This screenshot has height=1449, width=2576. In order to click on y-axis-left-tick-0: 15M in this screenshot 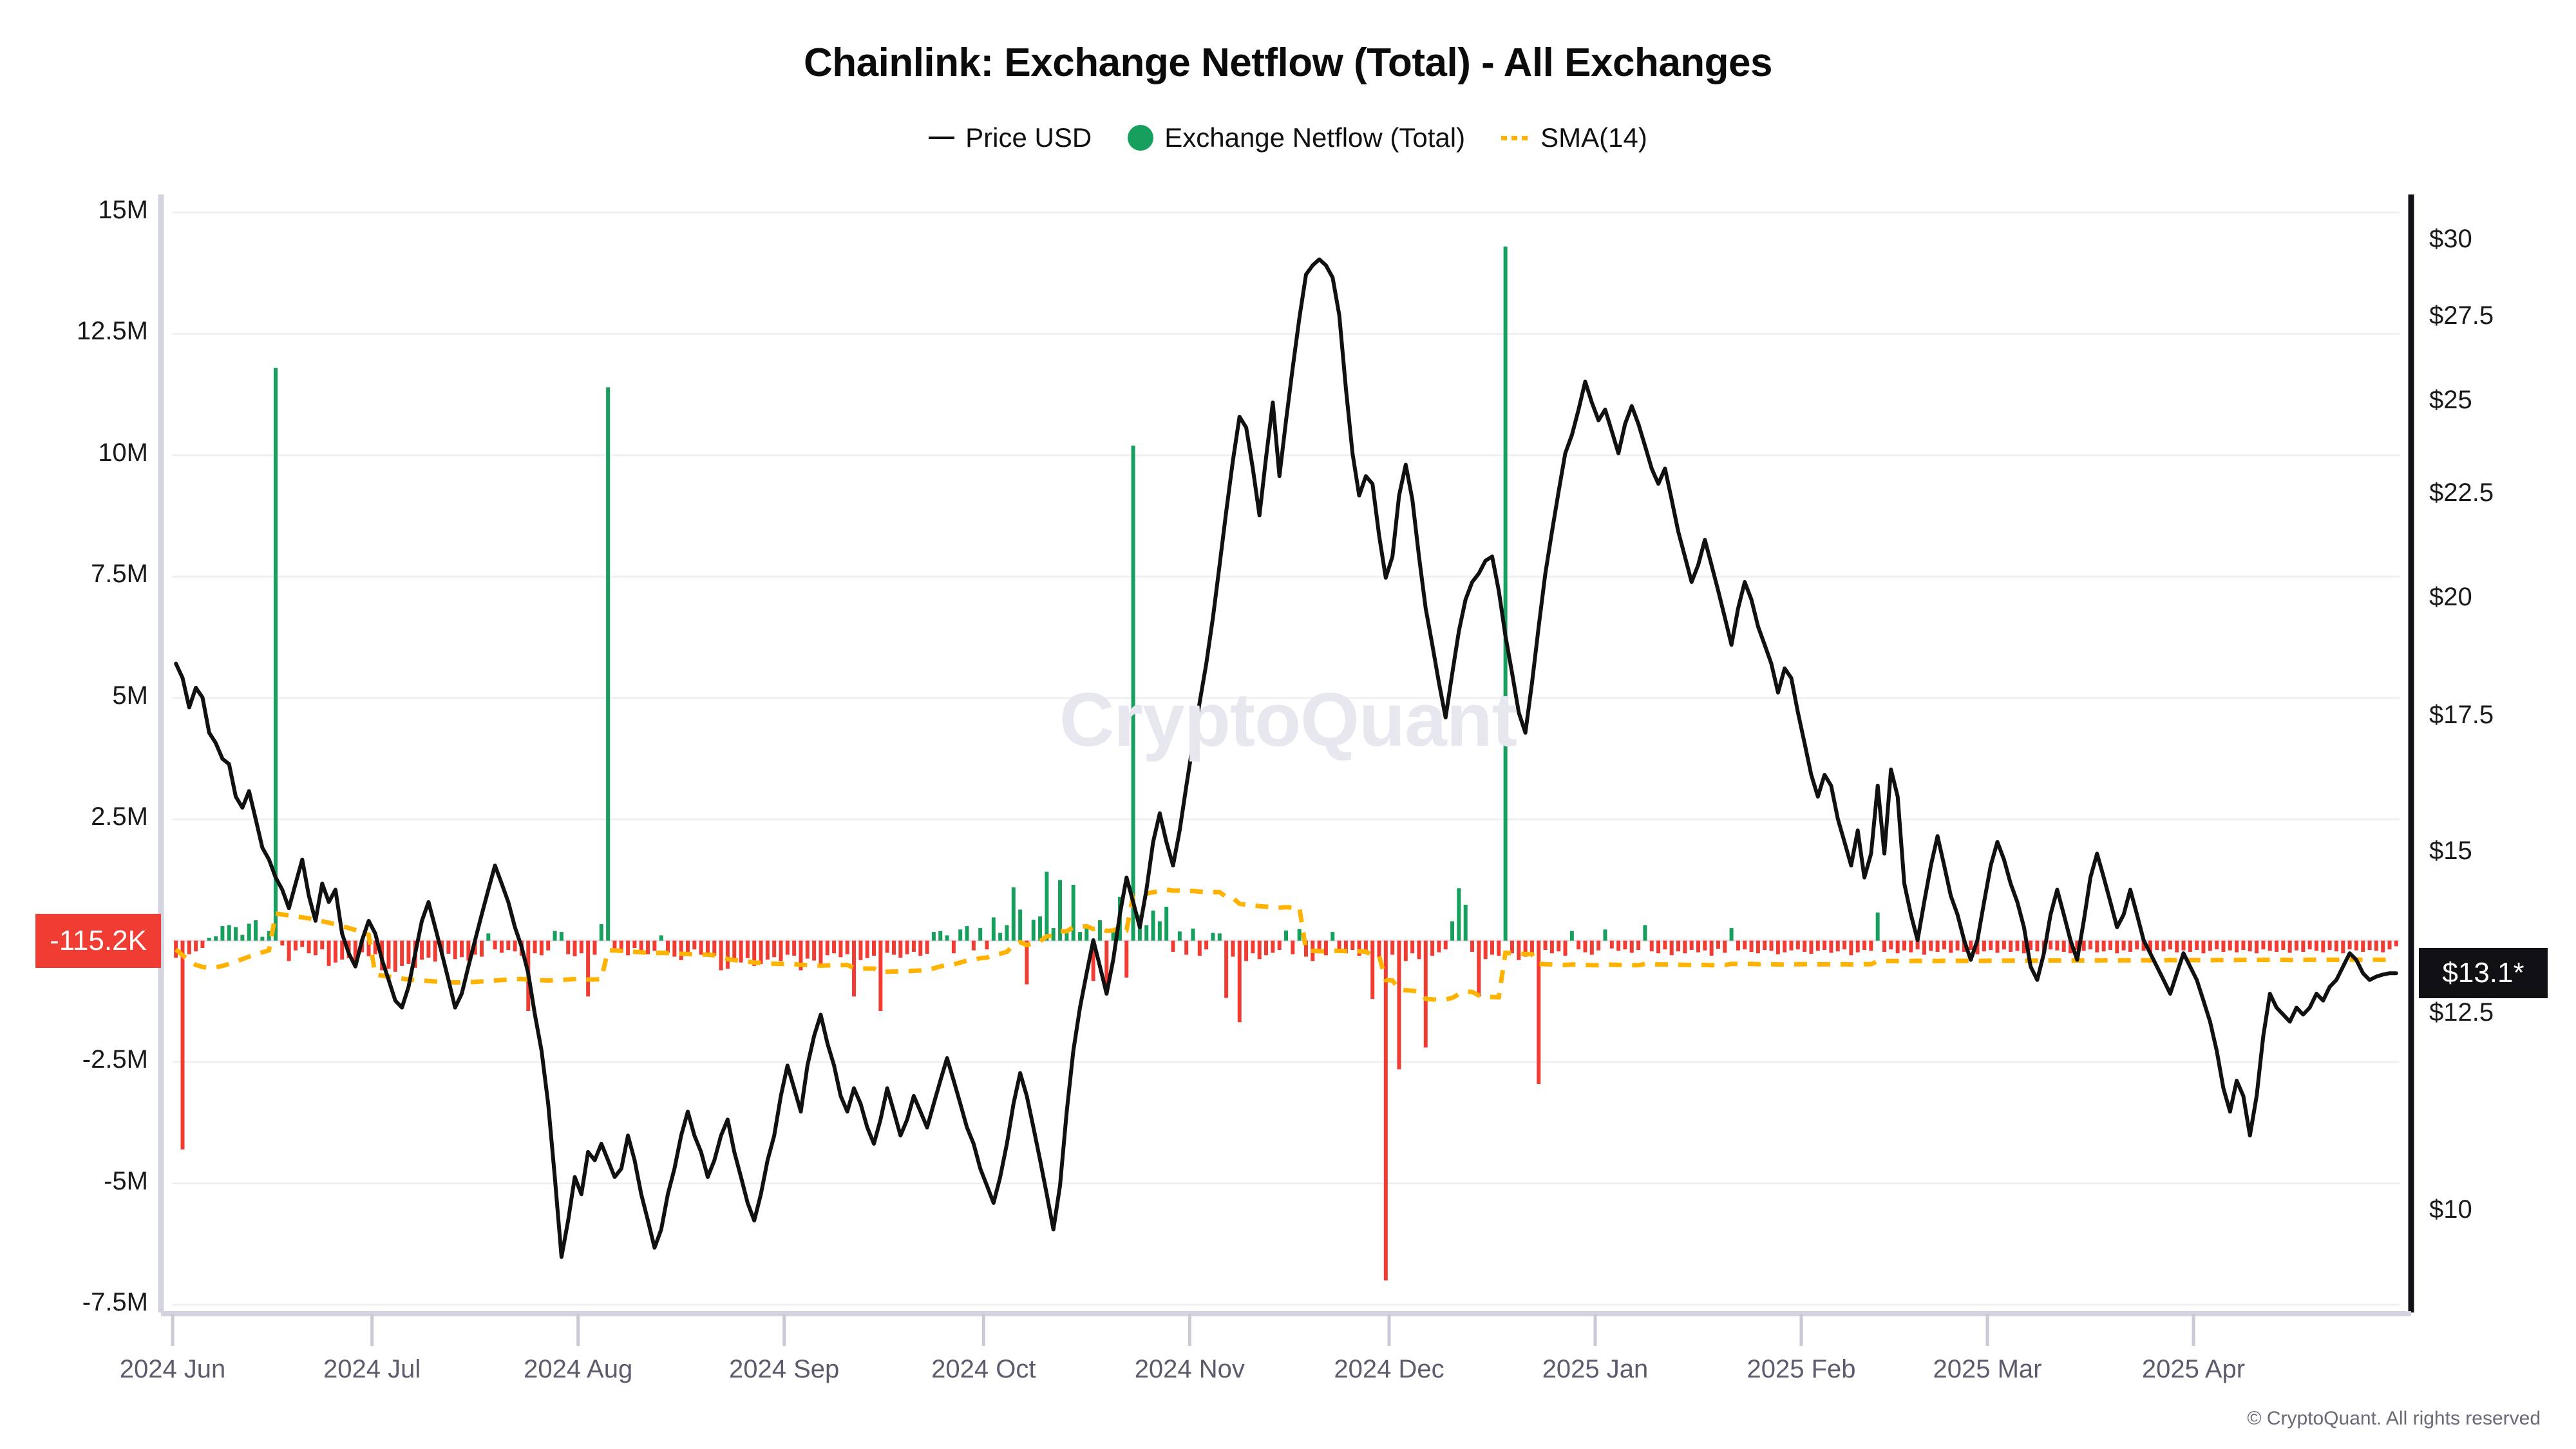, I will do `click(123, 210)`.